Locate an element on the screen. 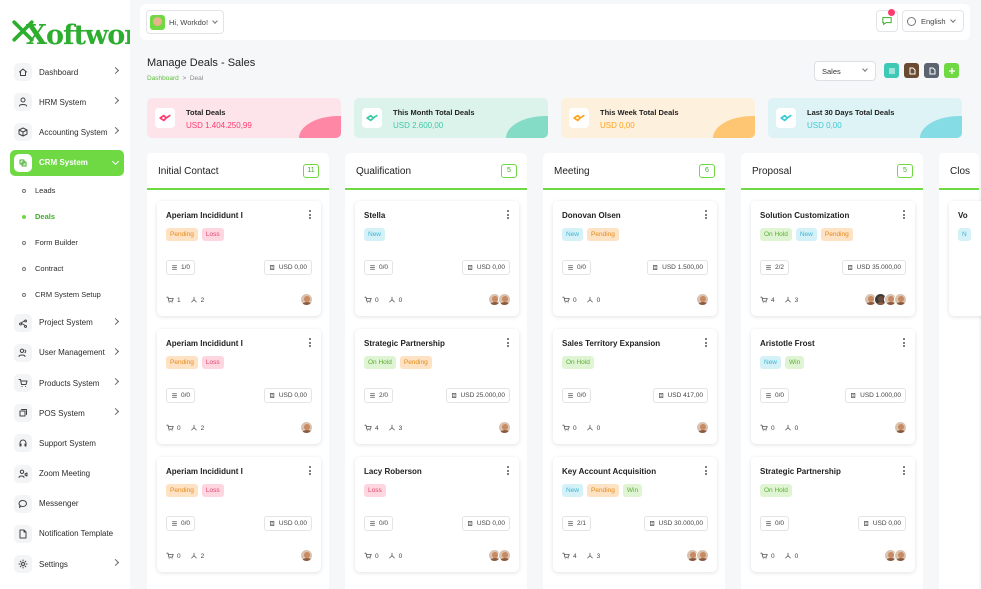  sidebar-subitem-crm-system-setup: CRM System Setup is located at coordinates (67, 295).